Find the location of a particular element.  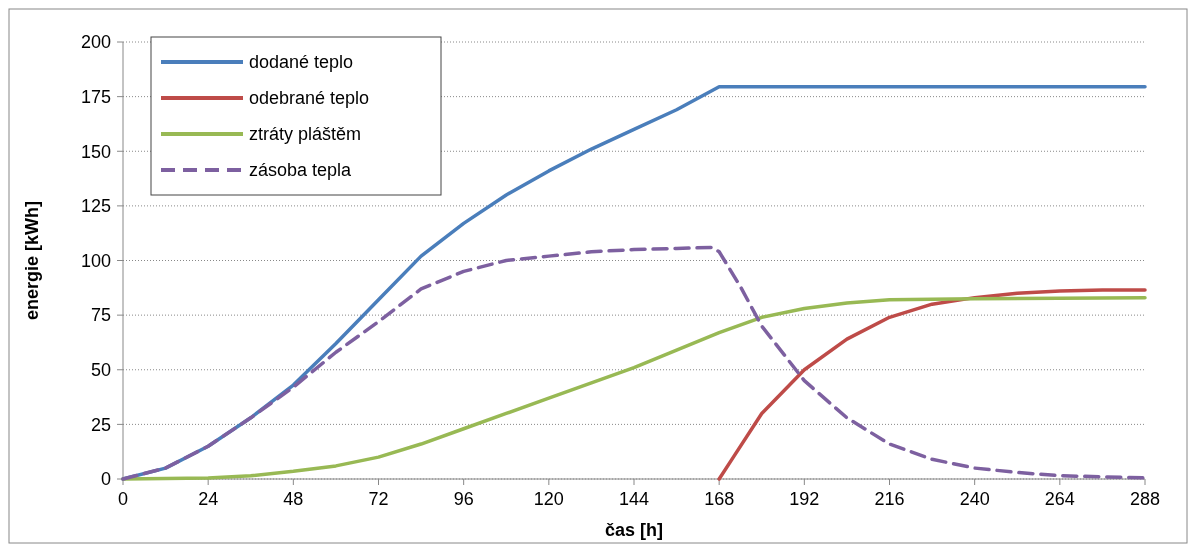

y-tick-label: 125 is located at coordinates (95, 206).